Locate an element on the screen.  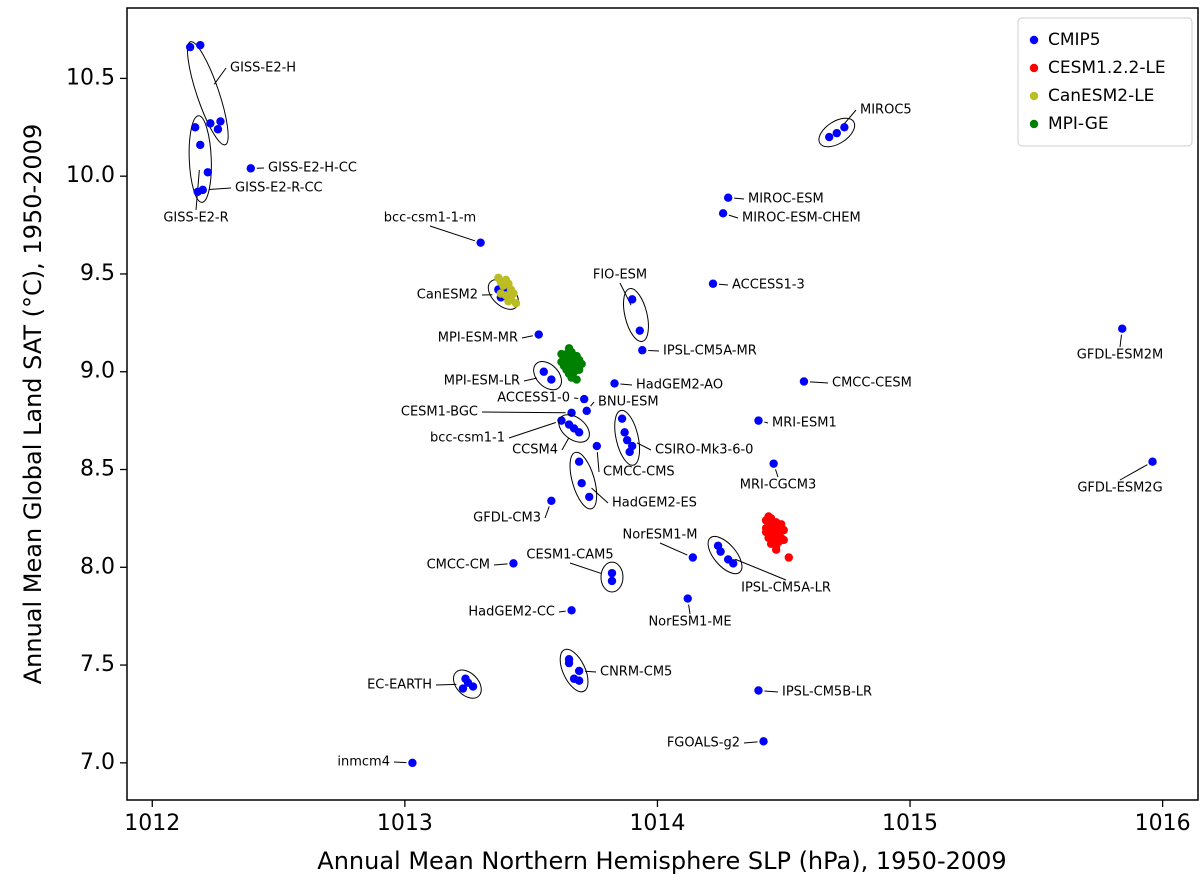
y-tick-label: 7.0 is located at coordinates (97, 762).